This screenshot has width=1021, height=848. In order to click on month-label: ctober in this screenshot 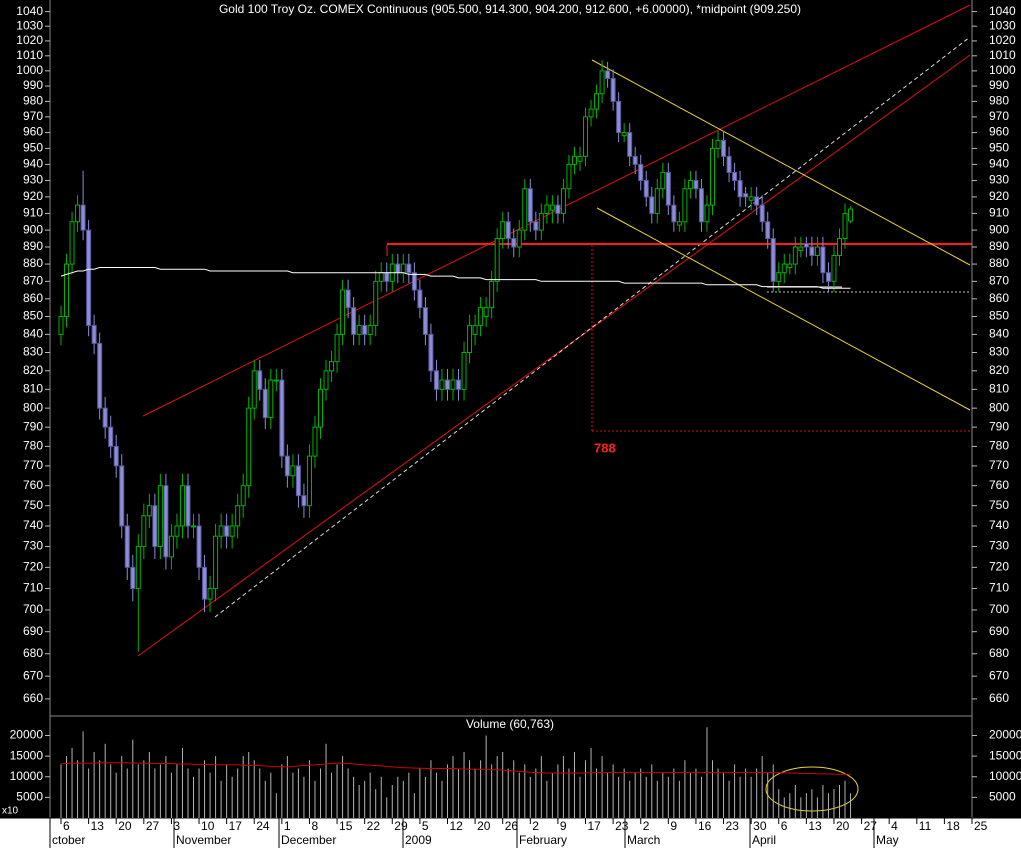, I will do `click(68, 840)`.